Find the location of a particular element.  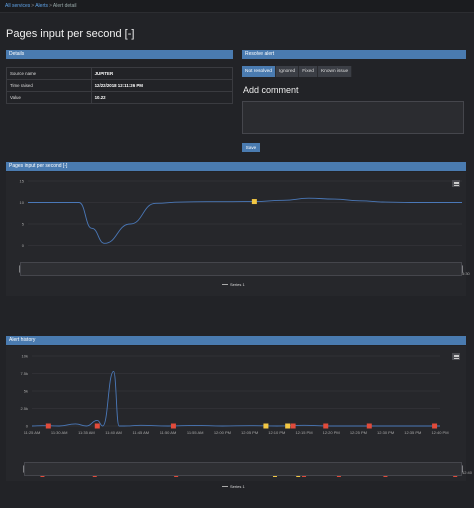

y-tick-label: 7.5k is located at coordinates (24, 373).